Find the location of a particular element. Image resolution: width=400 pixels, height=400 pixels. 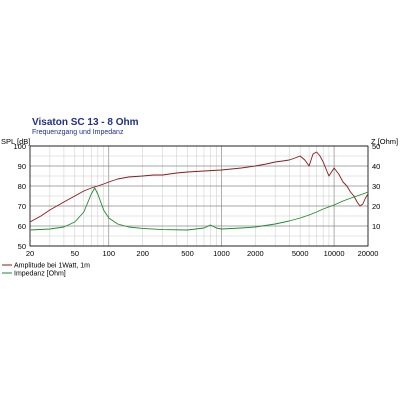

x-tick-label: 20000 is located at coordinates (368, 253).